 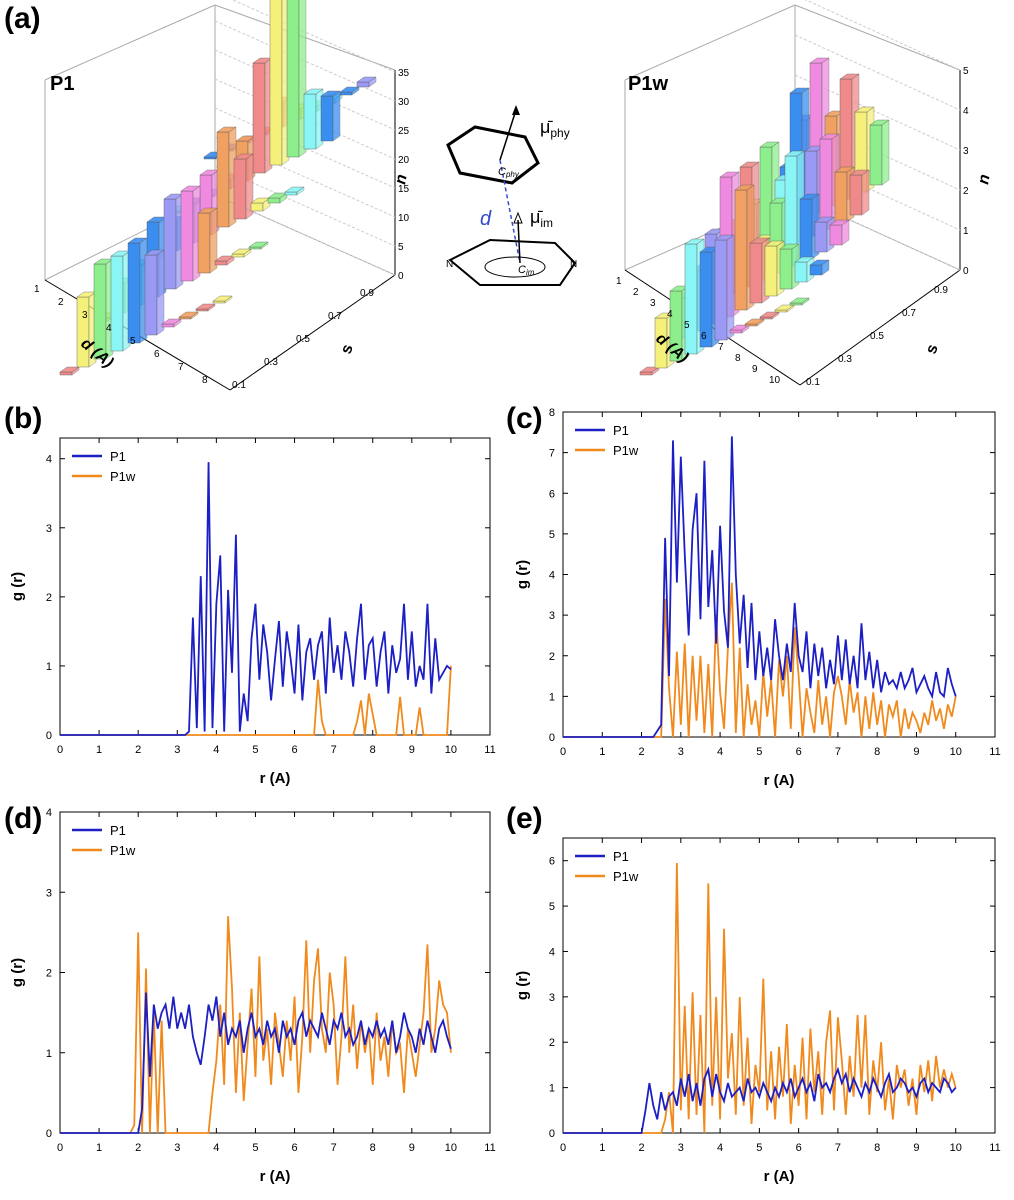 What do you see at coordinates (22, 18) in the screenshot?
I see `panel-label-a: (a)` at bounding box center [22, 18].